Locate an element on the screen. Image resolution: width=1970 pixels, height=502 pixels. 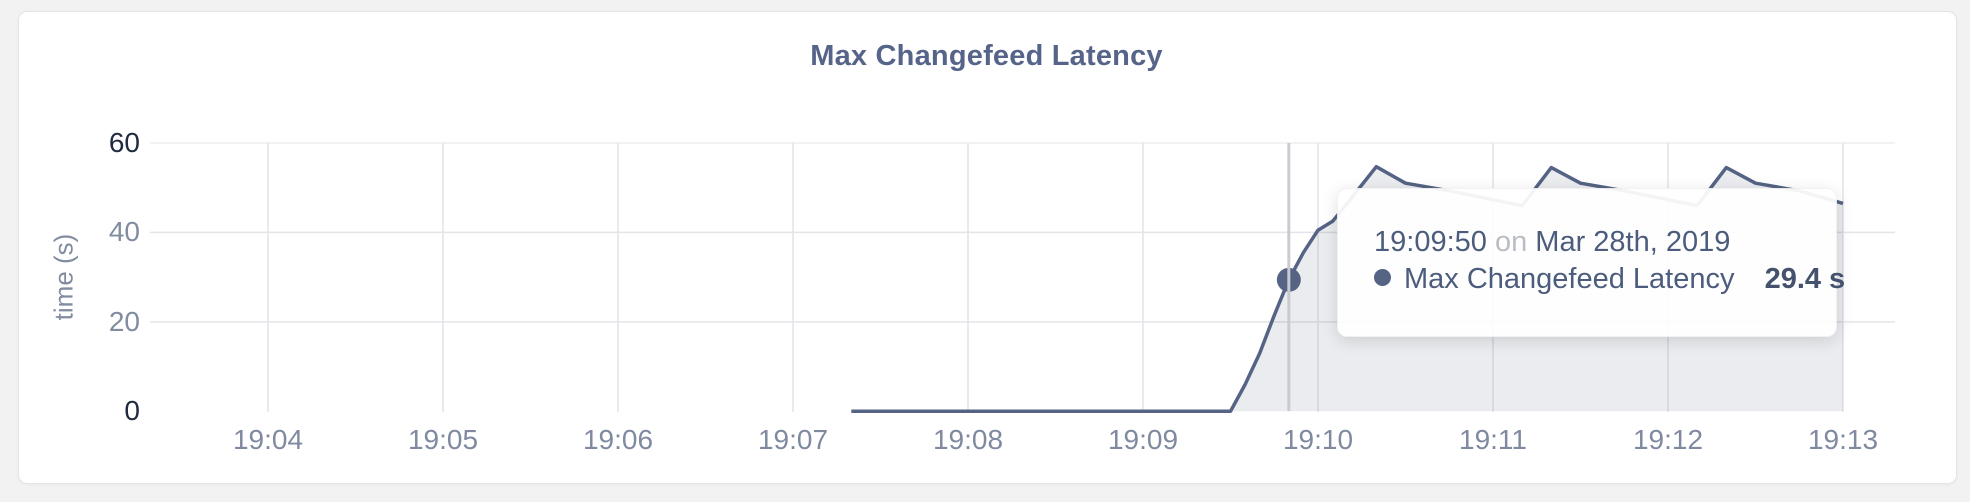
tooltip-series-label: Max Changefeed Latency is located at coordinates (1569, 279).